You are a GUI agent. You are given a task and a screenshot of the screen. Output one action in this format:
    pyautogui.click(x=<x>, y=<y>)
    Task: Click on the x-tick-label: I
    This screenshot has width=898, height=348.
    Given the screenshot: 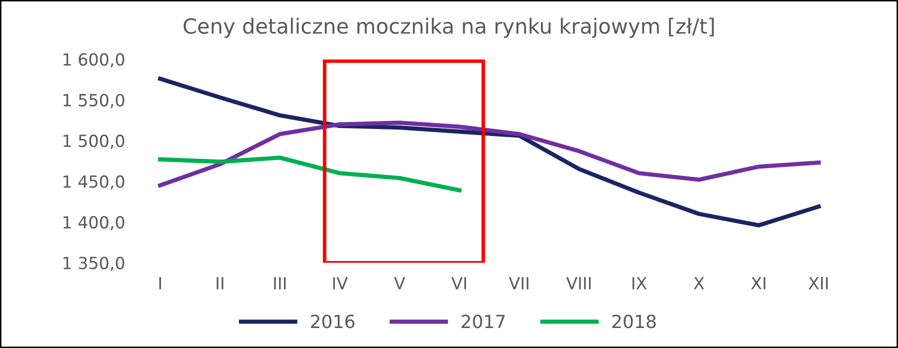 What is the action you would take?
    pyautogui.click(x=160, y=283)
    